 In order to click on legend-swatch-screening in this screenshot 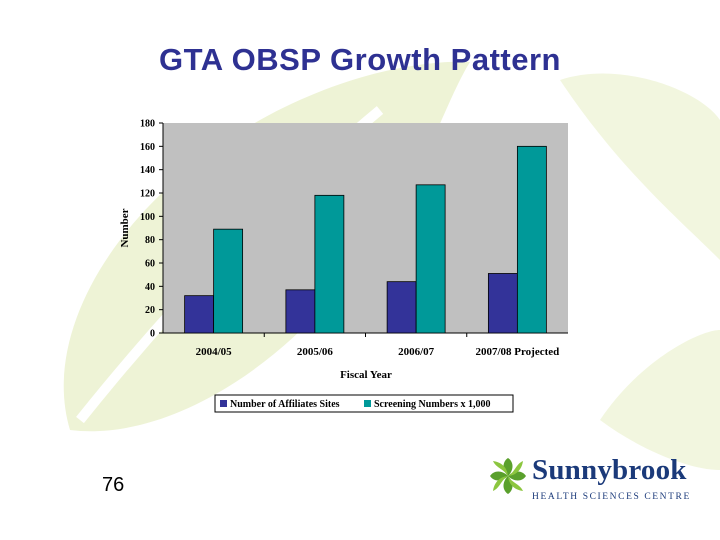, I will do `click(367, 403)`.